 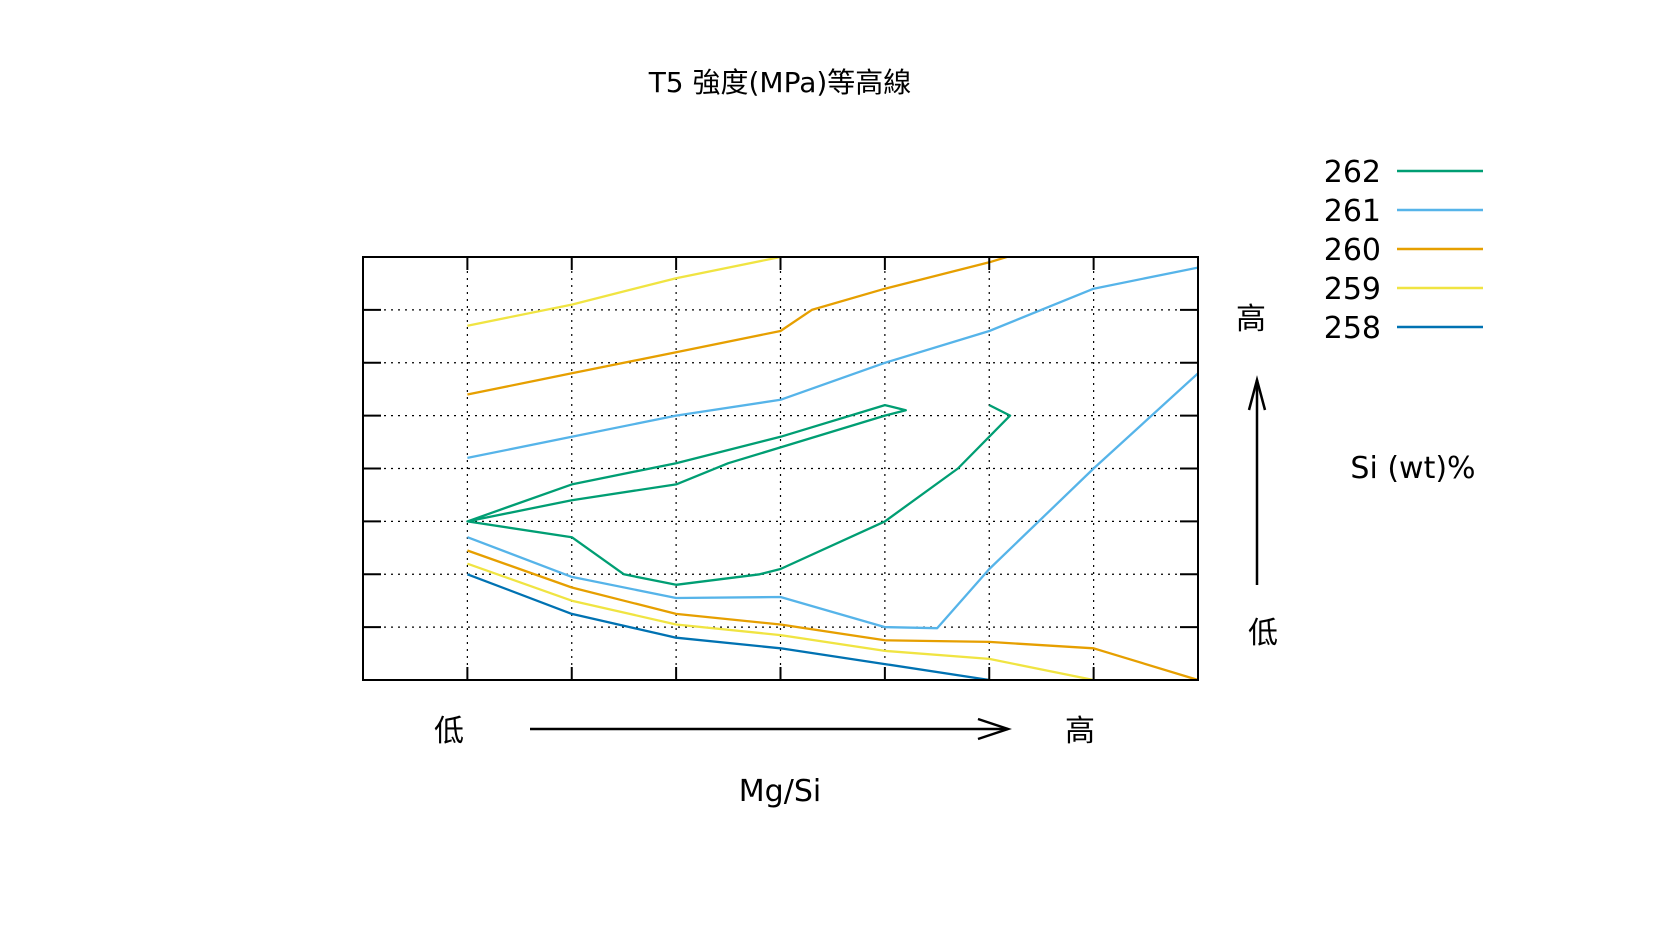 What do you see at coordinates (771, 729) in the screenshot?
I see `x-direction-arrow` at bounding box center [771, 729].